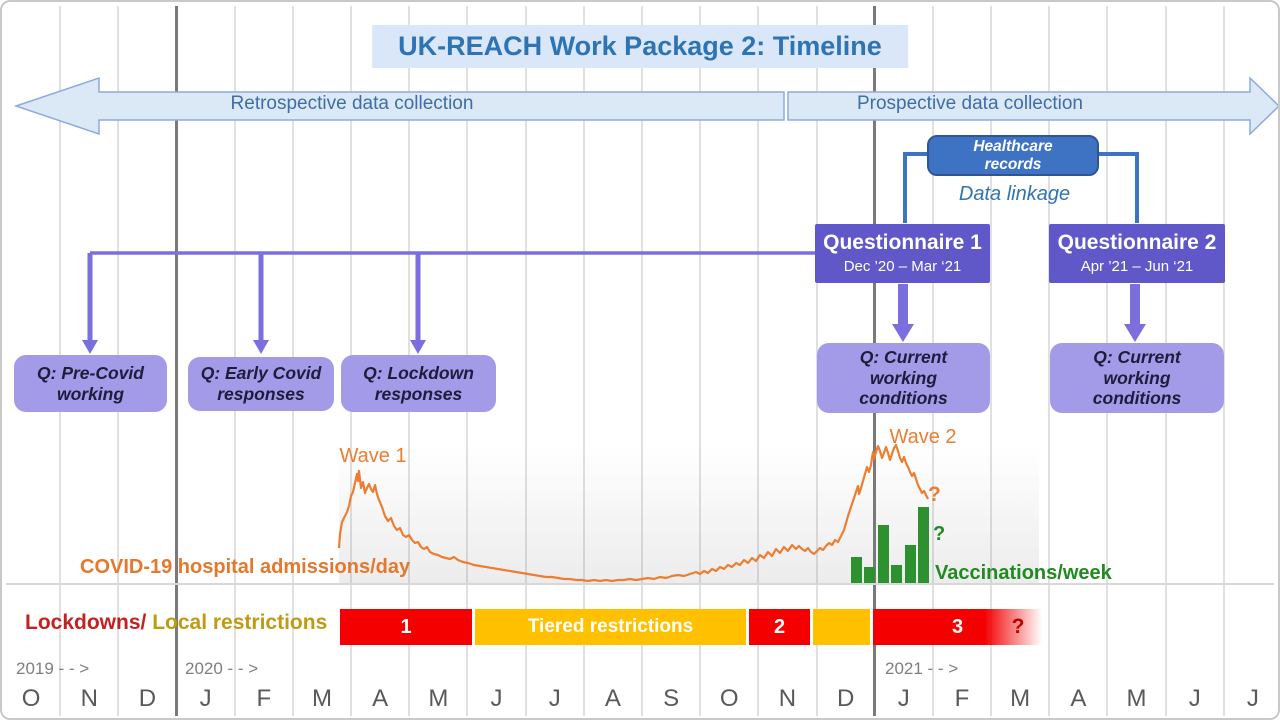  Describe the element at coordinates (633, 513) in the screenshot. I see `admissions-curve` at that location.